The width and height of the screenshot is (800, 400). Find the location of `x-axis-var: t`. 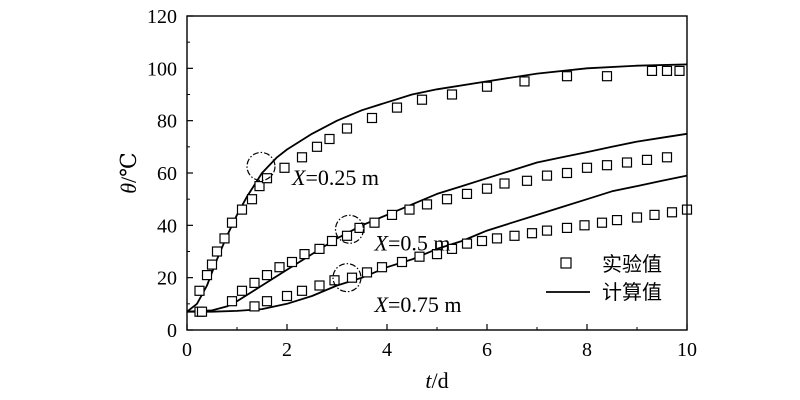

x-axis-var: t is located at coordinates (428, 380).